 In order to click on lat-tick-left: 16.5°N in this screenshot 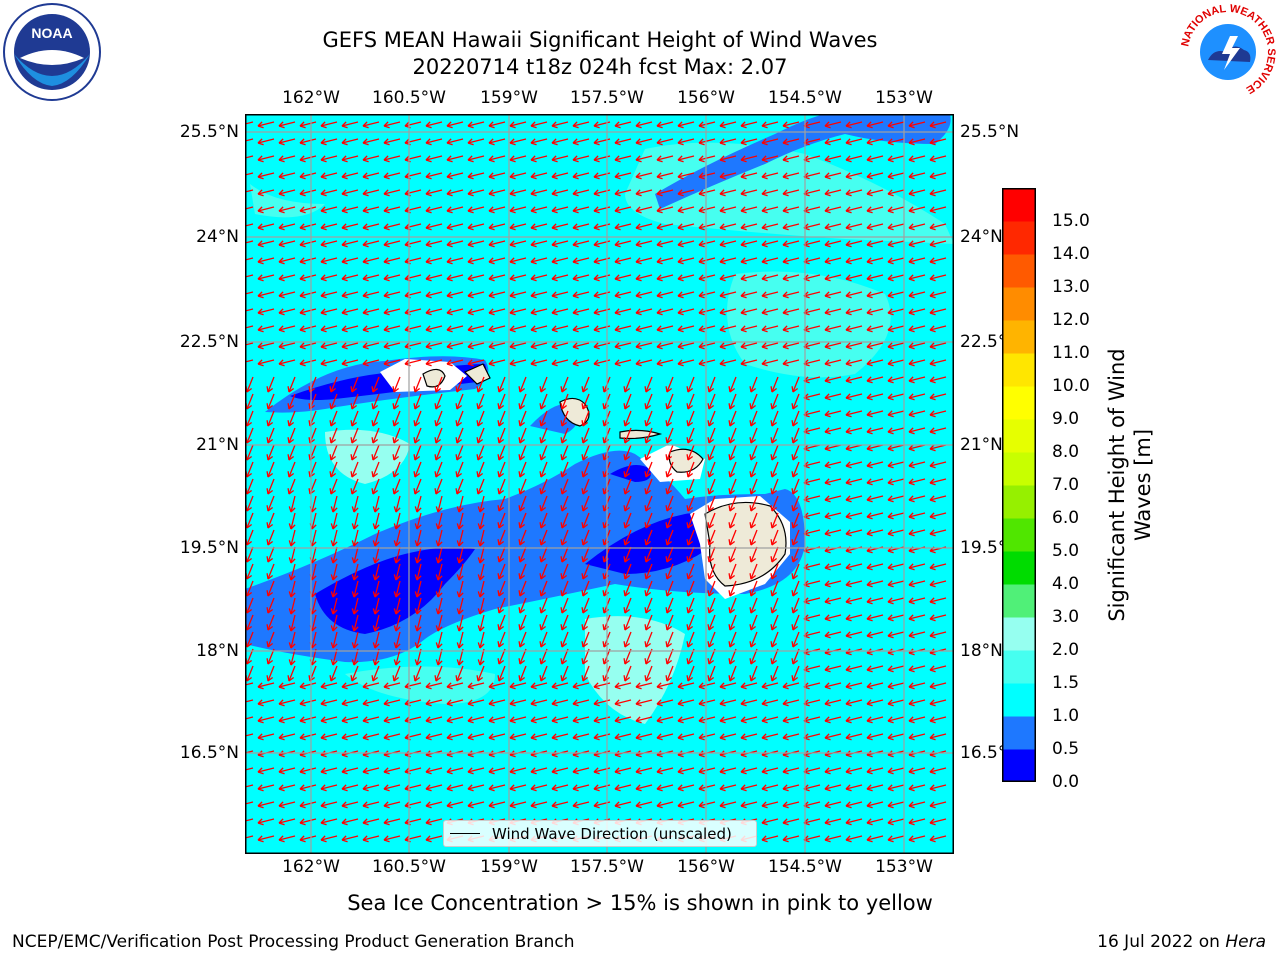, I will do `click(209, 753)`.